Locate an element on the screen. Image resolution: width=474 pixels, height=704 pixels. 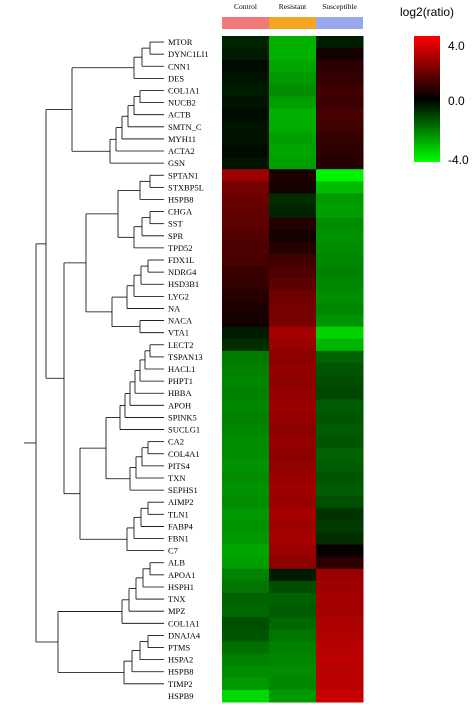
gene-label: MYH11 is located at coordinates (182, 139).